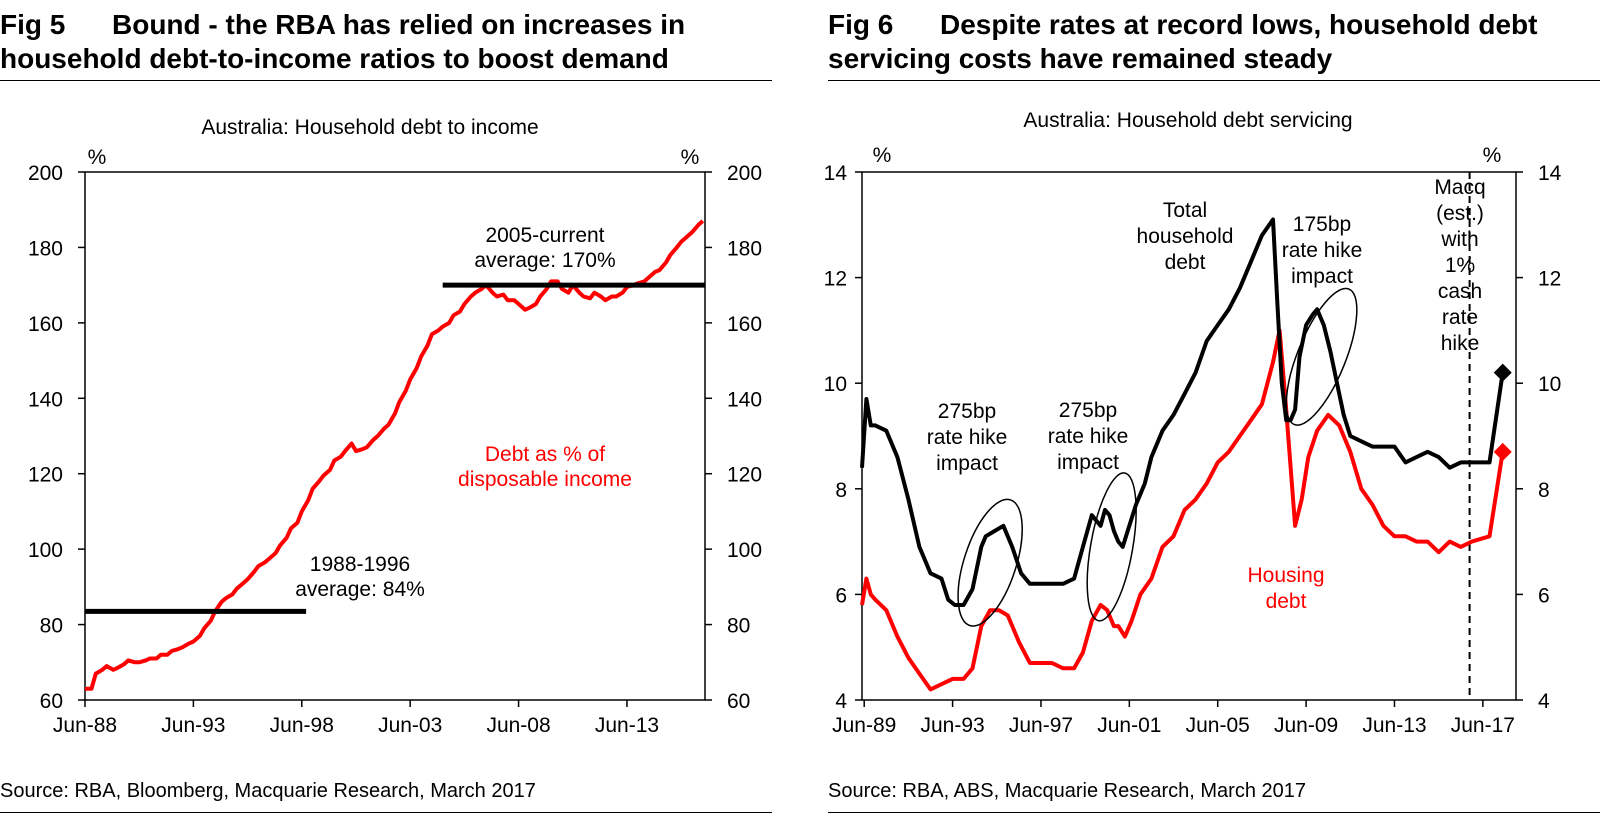 The height and width of the screenshot is (828, 1617). I want to click on y-tick-label-right: 160, so click(744, 324).